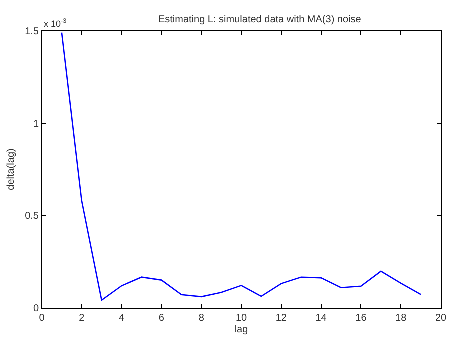  Describe the element at coordinates (322, 318) in the screenshot. I see `x-tick-label: 14` at that location.